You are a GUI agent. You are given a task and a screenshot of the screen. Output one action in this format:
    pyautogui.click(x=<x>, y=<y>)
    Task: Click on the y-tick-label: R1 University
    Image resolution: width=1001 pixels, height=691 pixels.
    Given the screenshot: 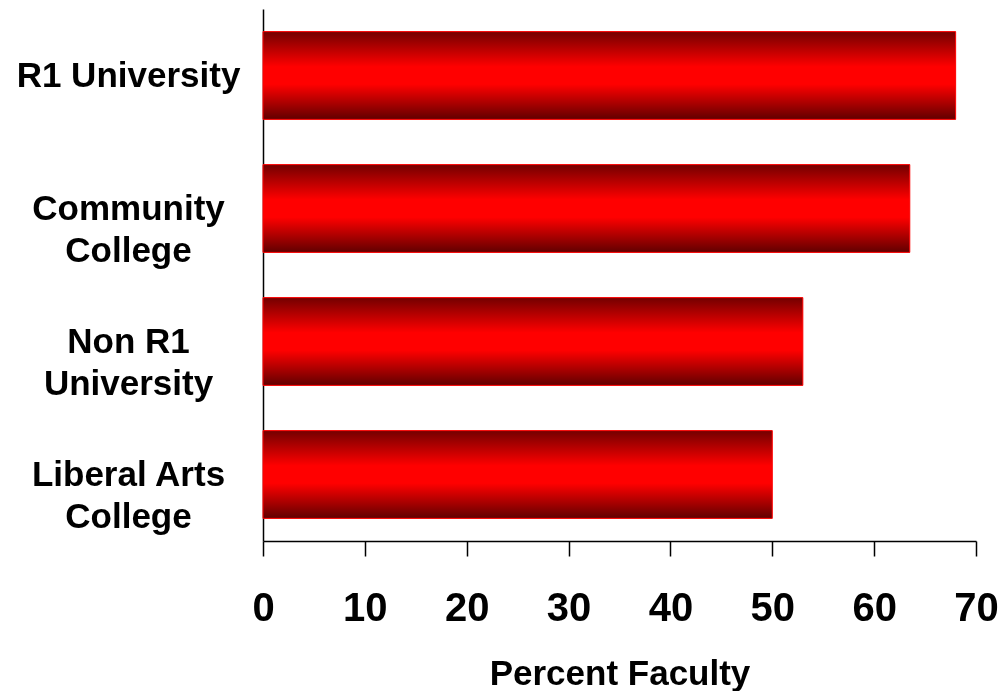 What is the action you would take?
    pyautogui.click(x=128, y=74)
    